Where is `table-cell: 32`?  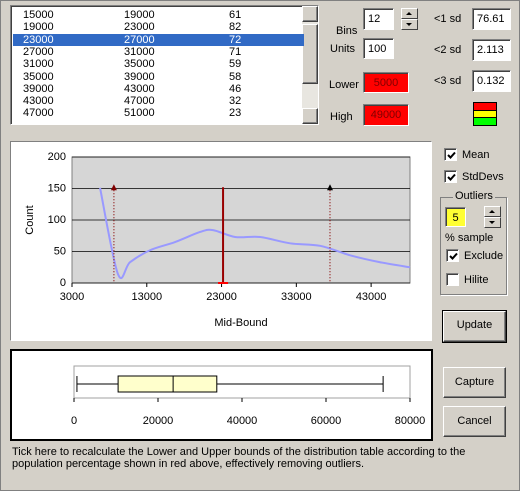 table-cell: 32 is located at coordinates (235, 101).